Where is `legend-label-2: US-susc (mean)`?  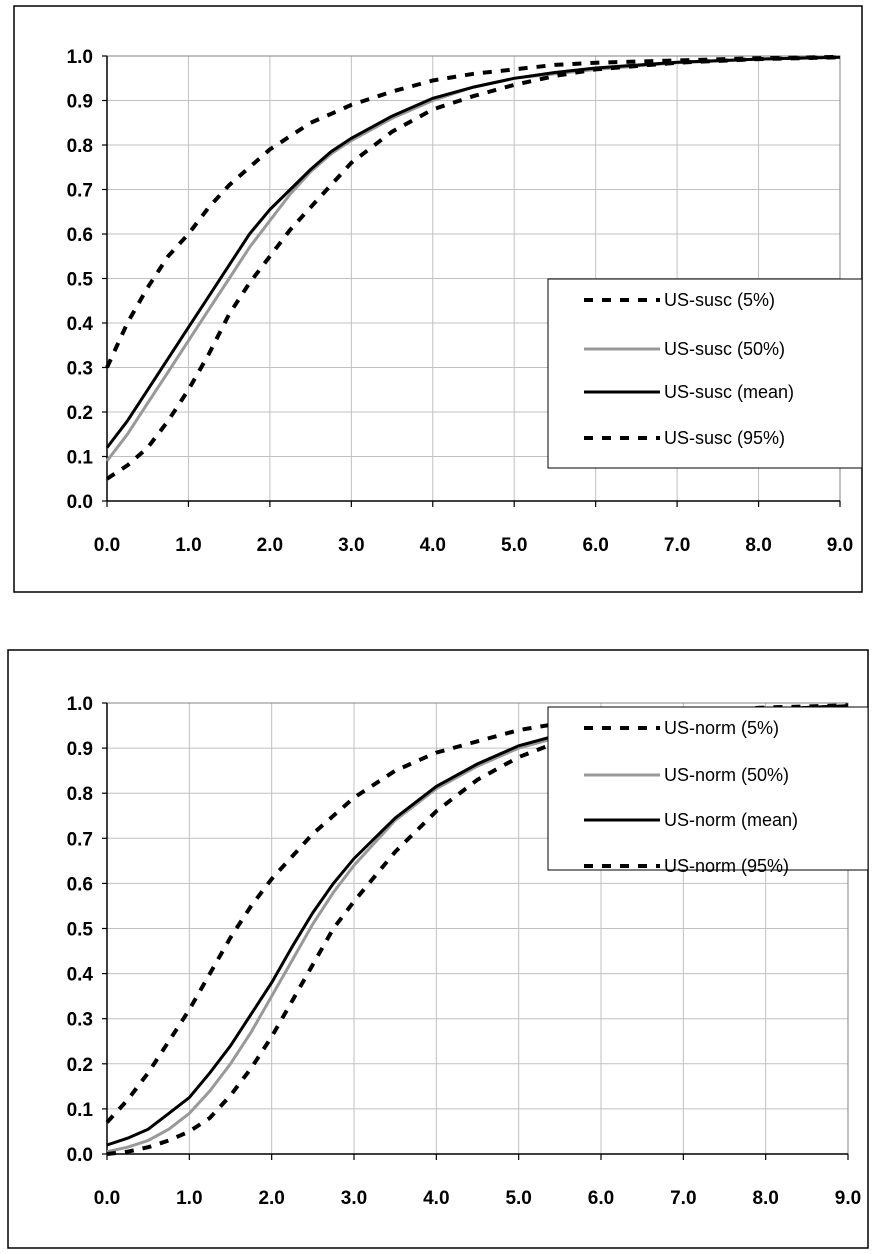
legend-label-2: US-susc (mean) is located at coordinates (729, 392).